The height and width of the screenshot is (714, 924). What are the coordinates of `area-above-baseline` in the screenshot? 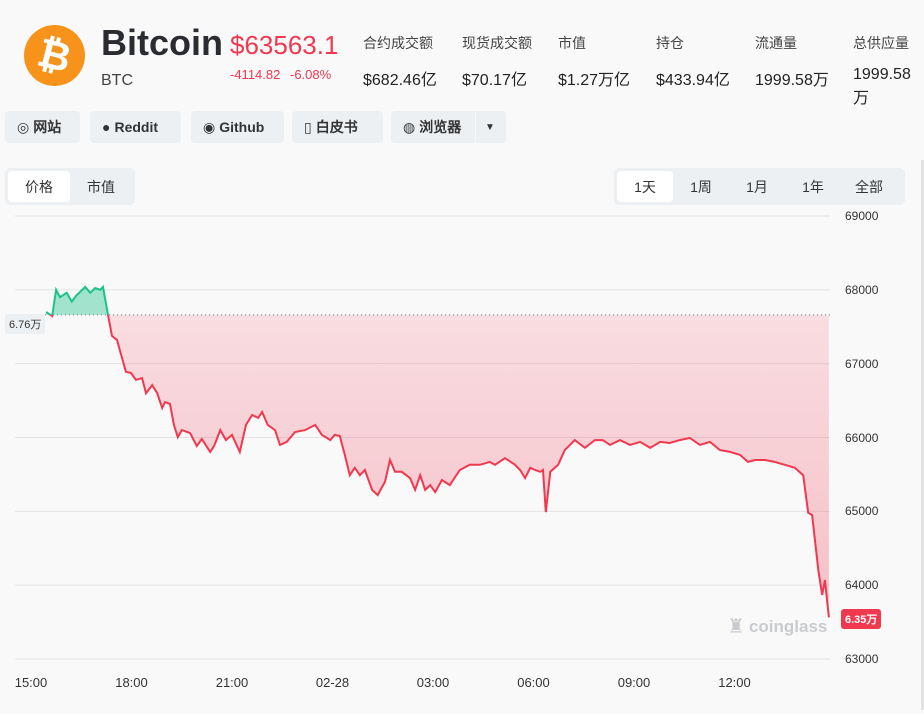 It's located at (77, 300).